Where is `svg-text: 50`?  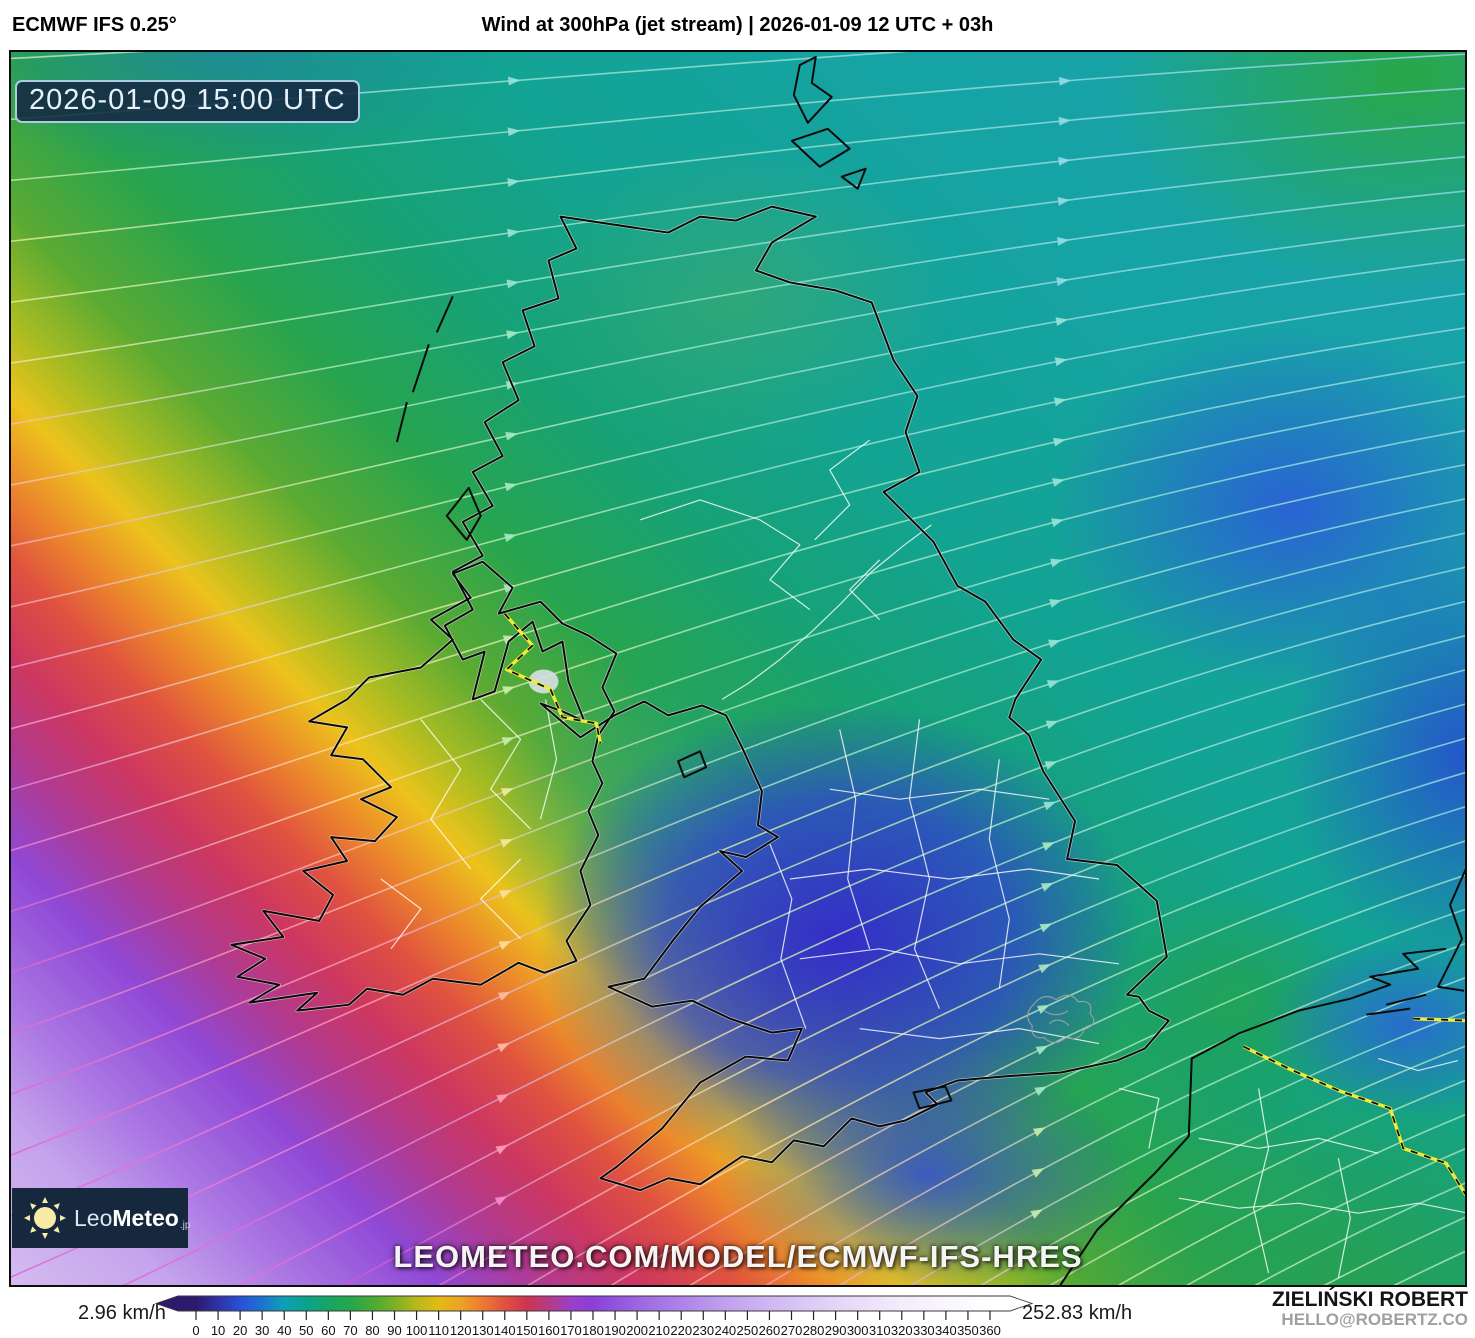 svg-text: 50 is located at coordinates (306, 1330).